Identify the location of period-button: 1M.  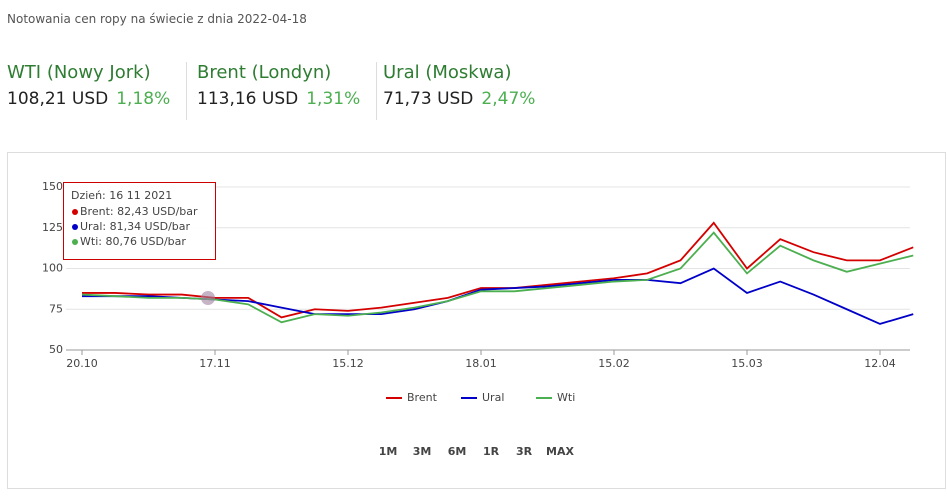
(388, 451).